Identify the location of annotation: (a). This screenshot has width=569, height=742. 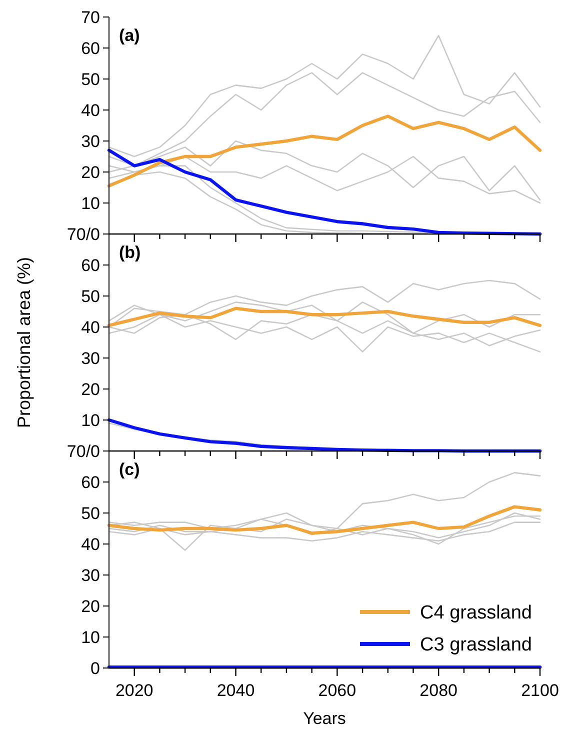
(129, 35).